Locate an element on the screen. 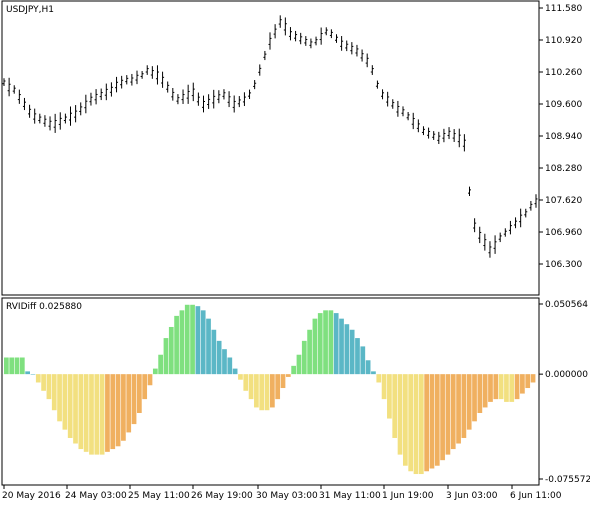 The image size is (590, 507). time-tick-label: 20 May 2016 is located at coordinates (31, 496).